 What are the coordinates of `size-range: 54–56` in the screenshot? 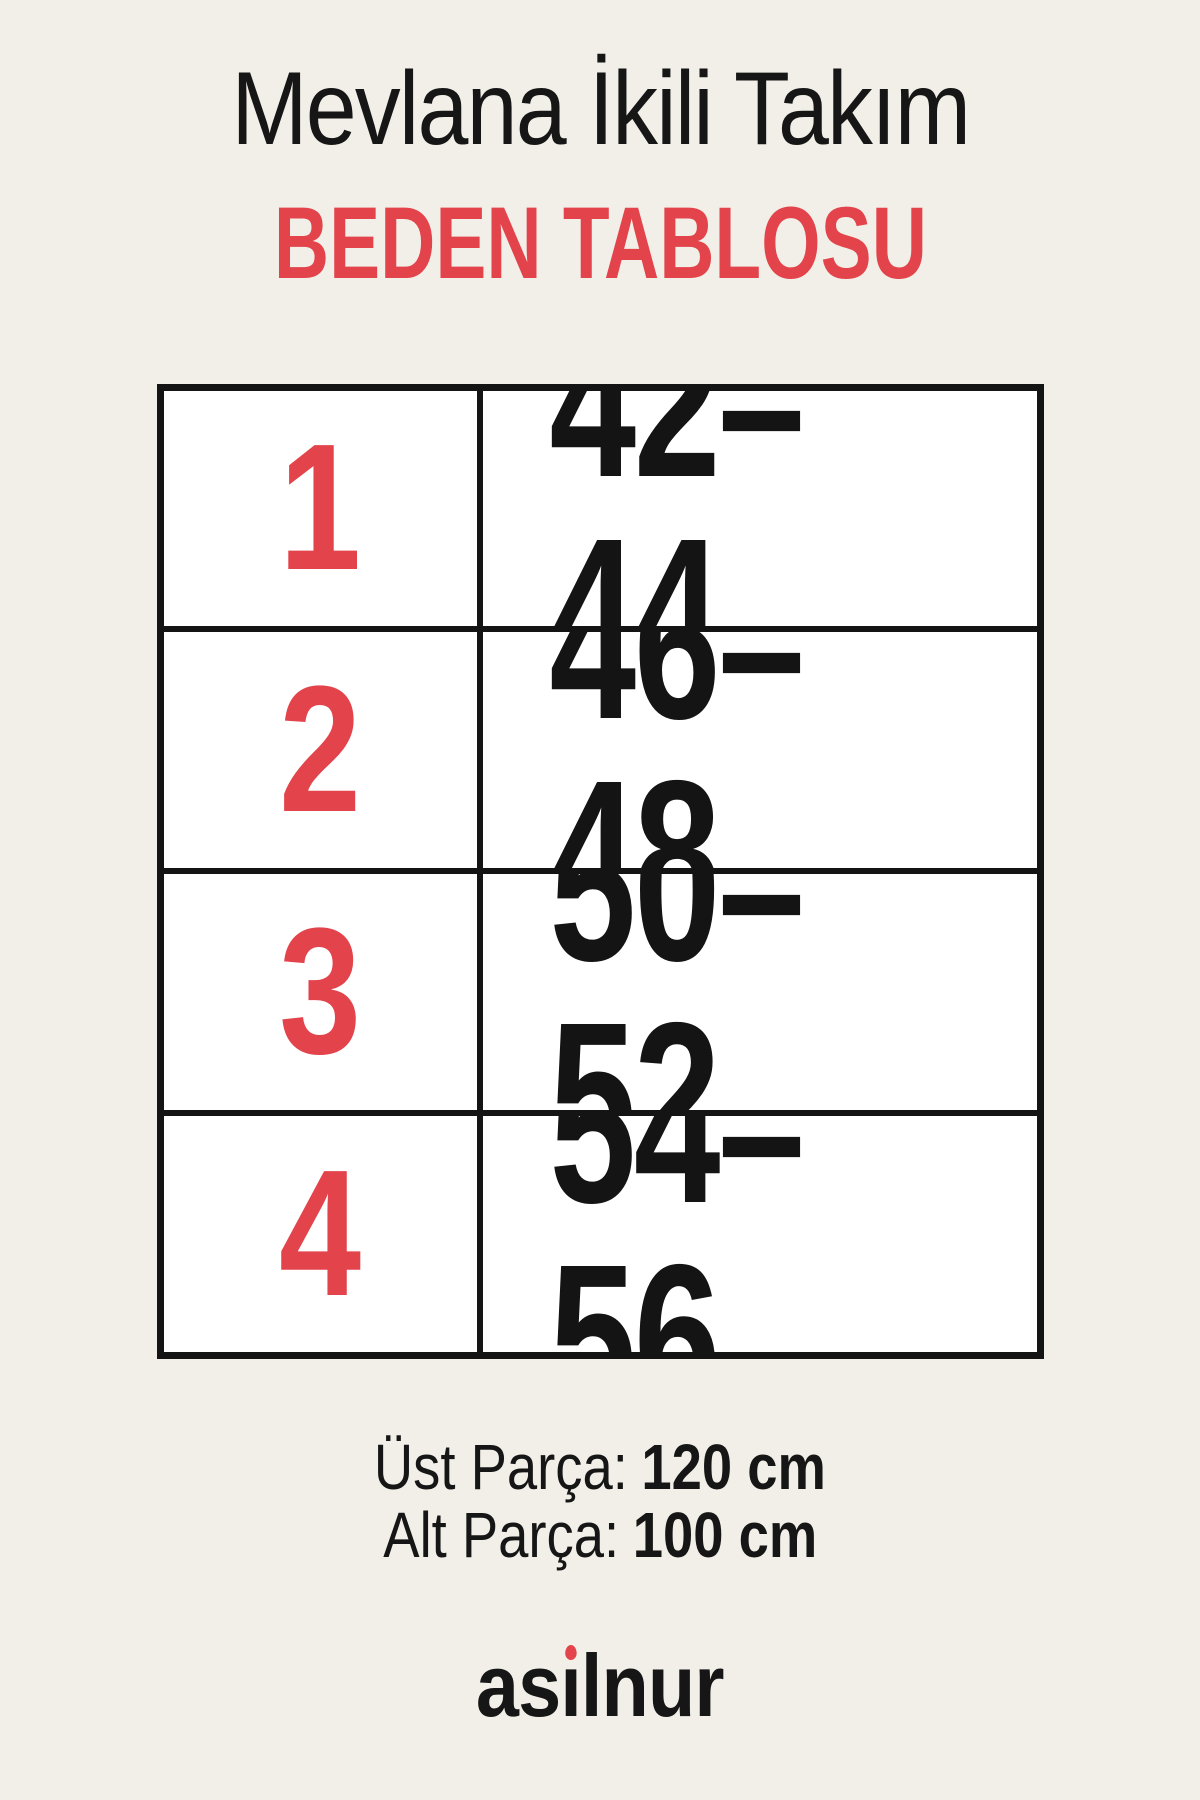 It's located at (676, 1233).